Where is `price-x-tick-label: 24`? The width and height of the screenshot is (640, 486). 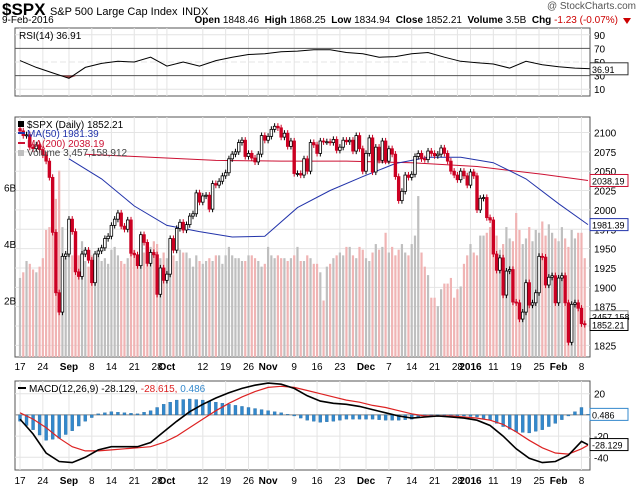
price-x-tick-label: 24 is located at coordinates (43, 367).